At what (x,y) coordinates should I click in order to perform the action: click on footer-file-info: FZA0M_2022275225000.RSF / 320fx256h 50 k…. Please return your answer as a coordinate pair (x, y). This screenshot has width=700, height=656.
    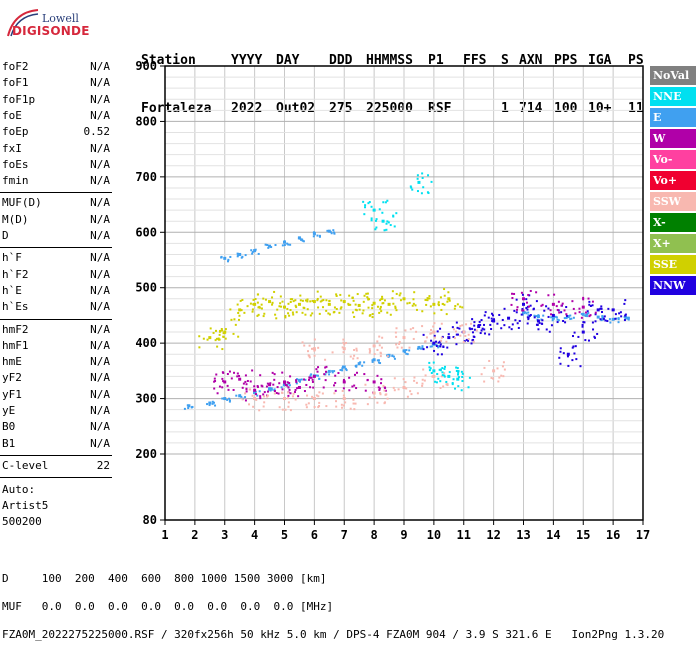
    Looking at the image, I should click on (333, 634).